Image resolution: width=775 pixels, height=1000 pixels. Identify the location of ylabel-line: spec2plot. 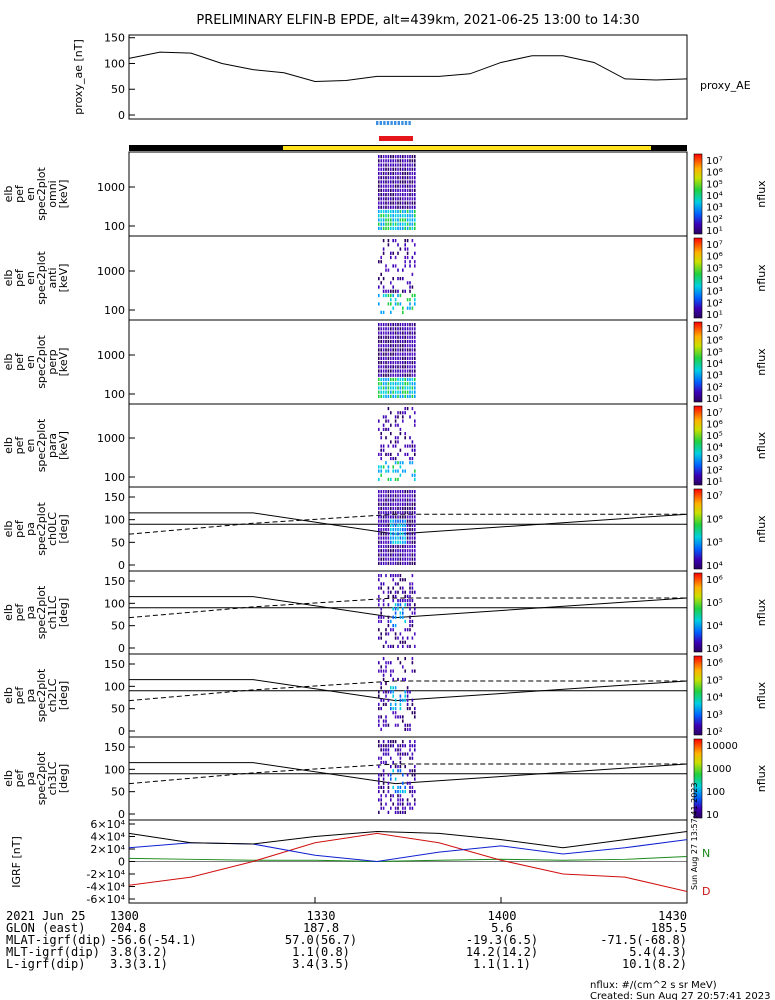
(41, 362).